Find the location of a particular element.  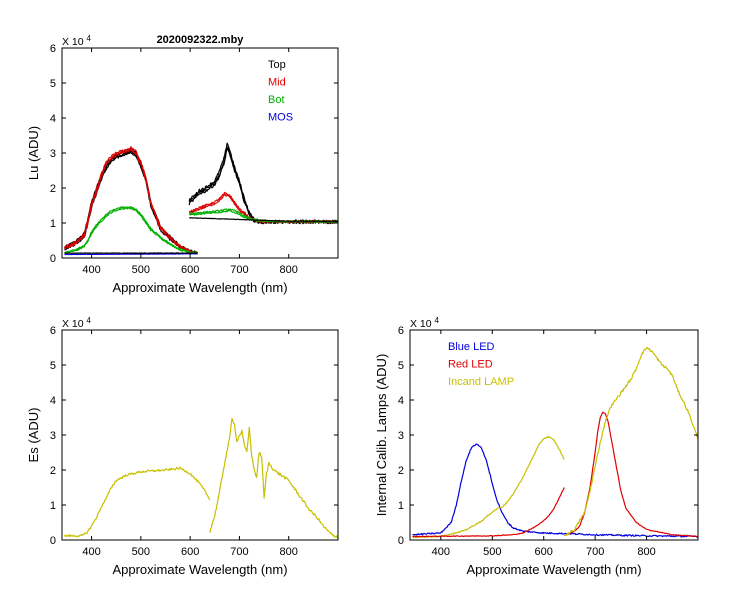

chart-title: 2020092322.mby is located at coordinates (201, 40).